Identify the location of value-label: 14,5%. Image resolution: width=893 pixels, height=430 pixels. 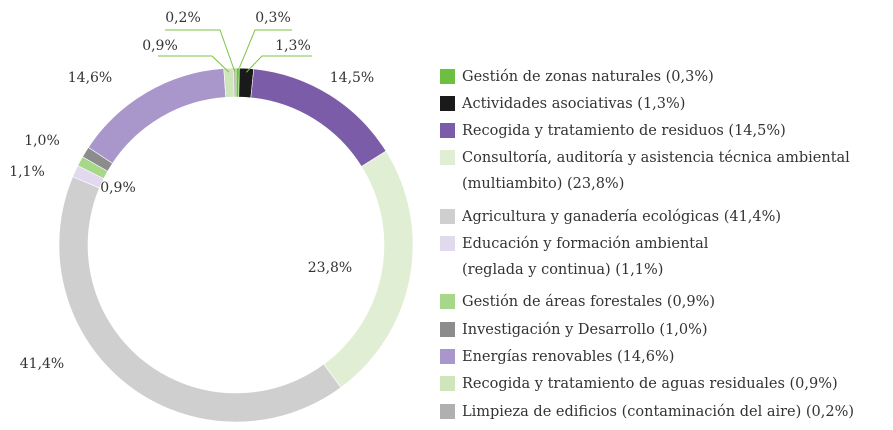
(352, 78).